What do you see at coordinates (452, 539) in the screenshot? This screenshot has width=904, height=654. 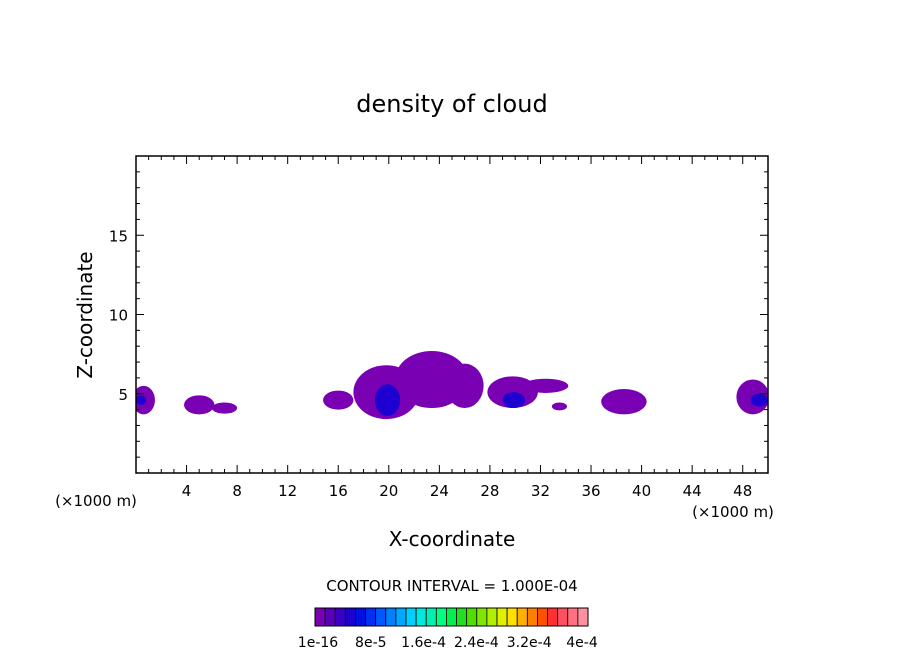 I see `x-axis-label: X-coordinate` at bounding box center [452, 539].